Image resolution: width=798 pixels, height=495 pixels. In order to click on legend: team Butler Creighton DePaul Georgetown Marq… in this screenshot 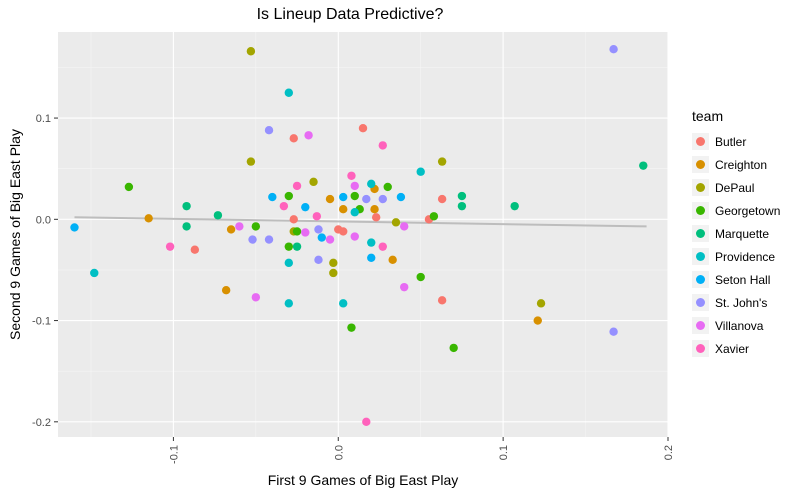, I will do `click(734, 234)`.